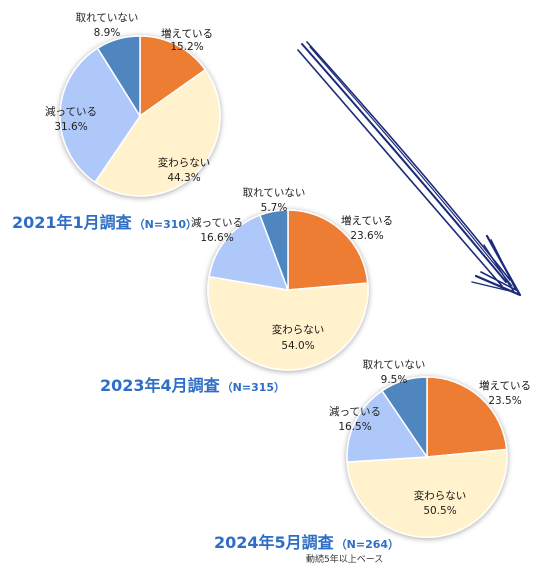 This screenshot has width=536, height=568. Describe the element at coordinates (439, 511) in the screenshot. I see `slice-value: 50.5%` at that location.